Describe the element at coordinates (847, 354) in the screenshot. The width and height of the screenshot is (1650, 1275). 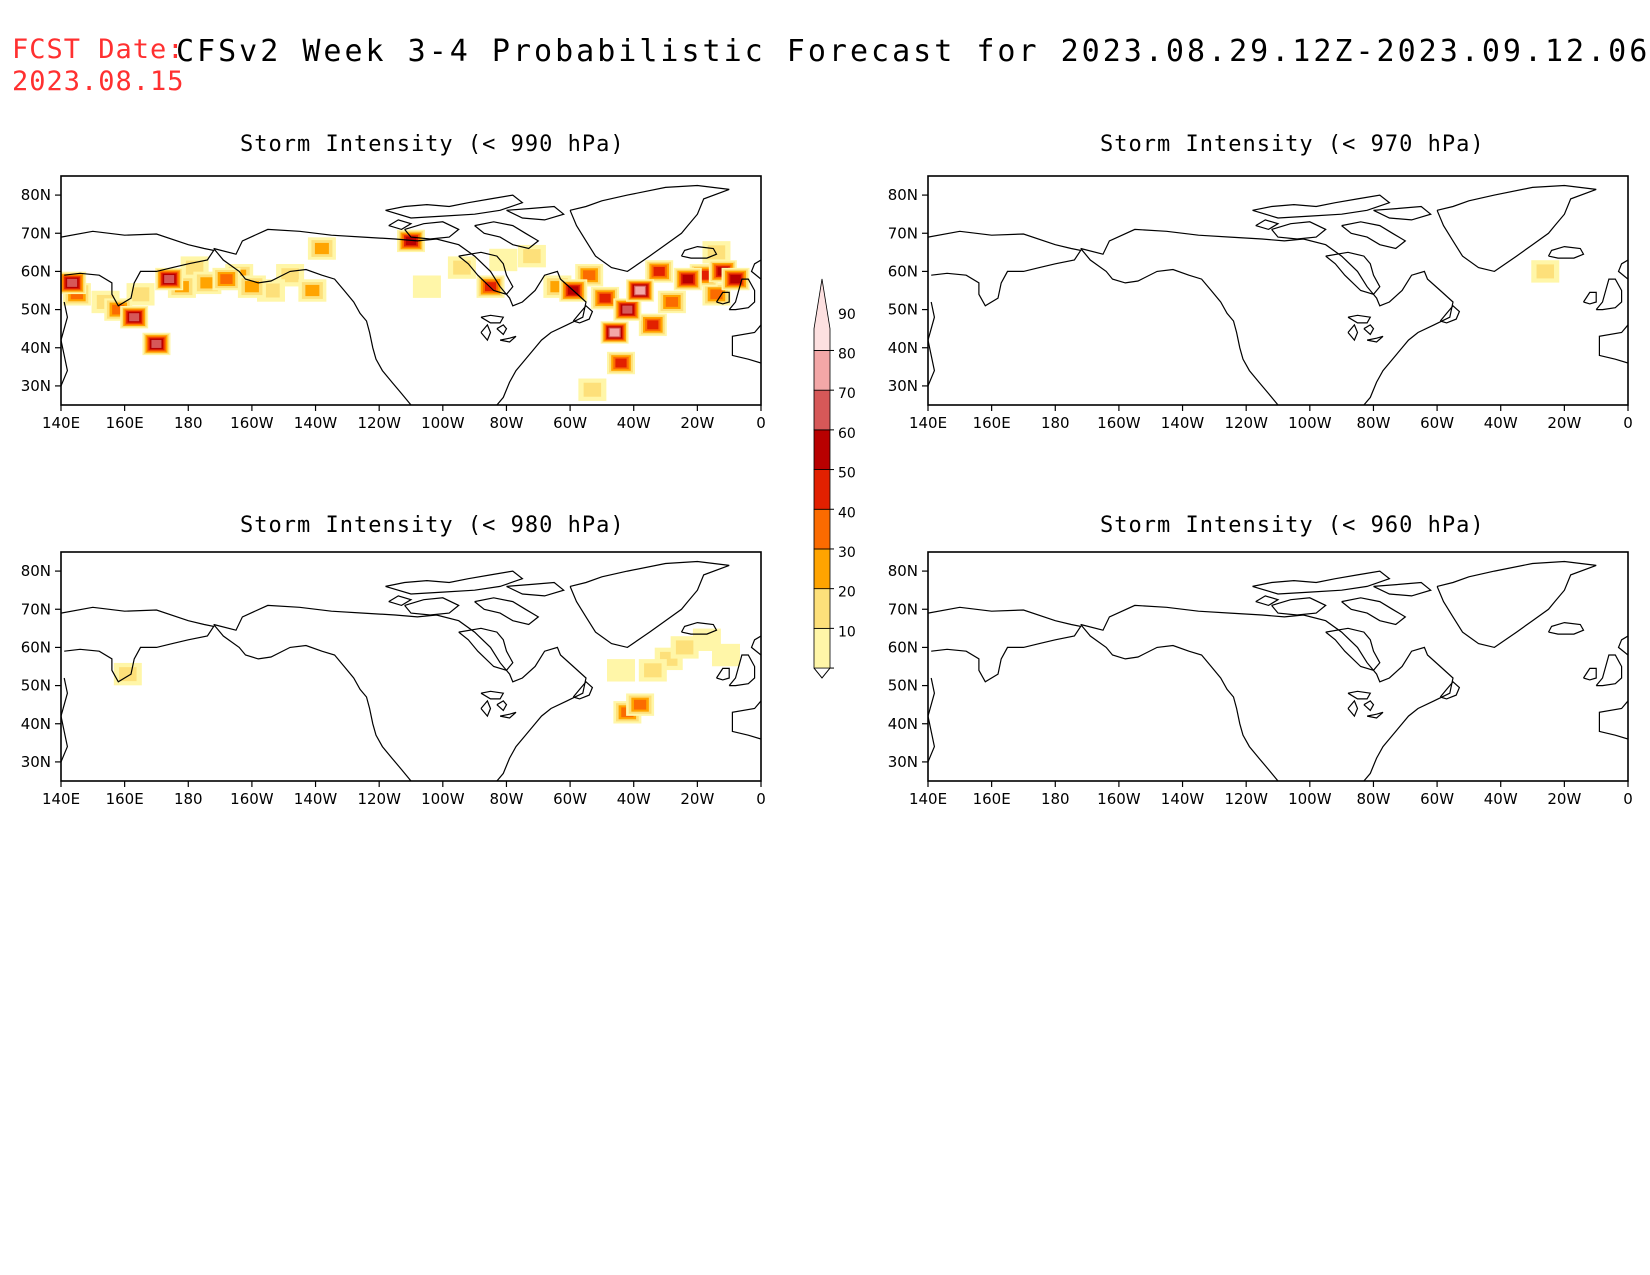
I see `colorbar-label: 80` at that location.